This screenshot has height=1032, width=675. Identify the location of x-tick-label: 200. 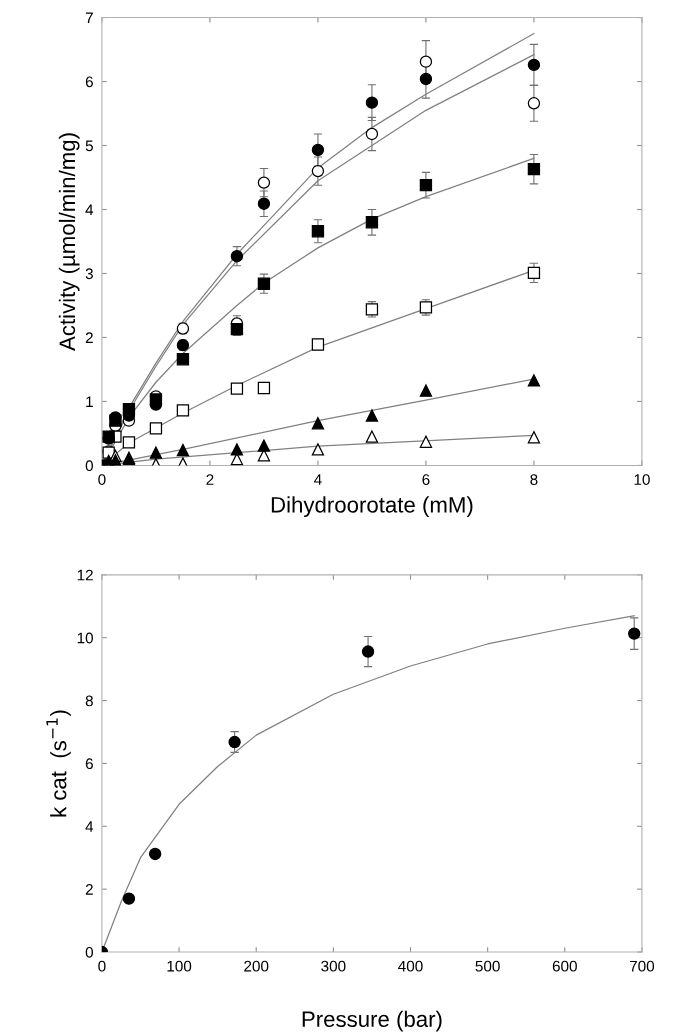
(256, 966).